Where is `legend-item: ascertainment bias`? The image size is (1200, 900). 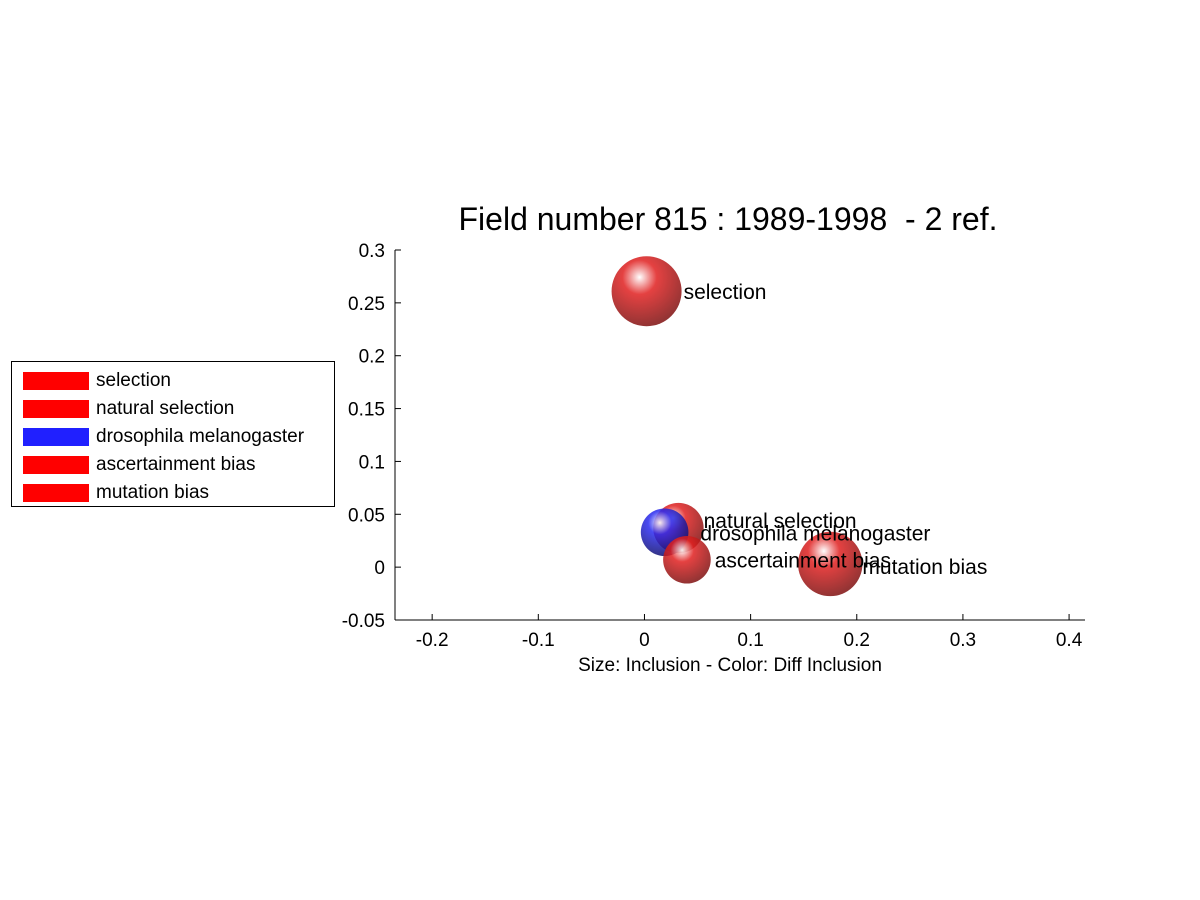 legend-item: ascertainment bias is located at coordinates (139, 464).